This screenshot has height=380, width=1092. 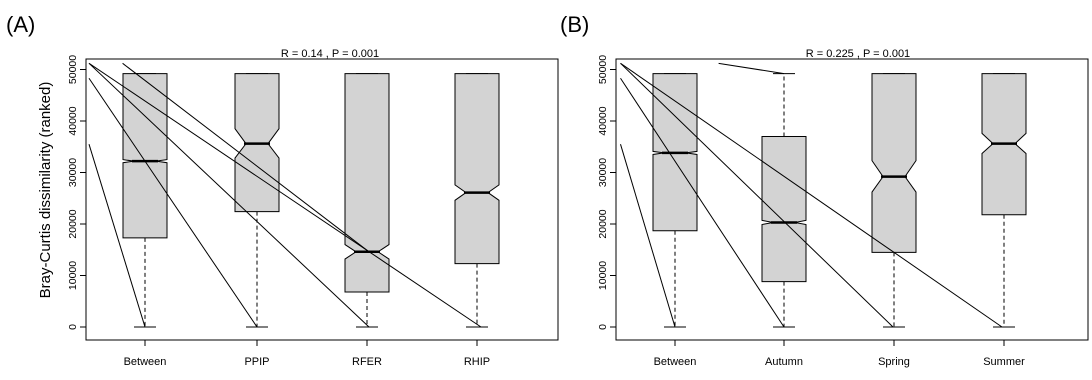 I want to click on box-spring, so click(x=894, y=200).